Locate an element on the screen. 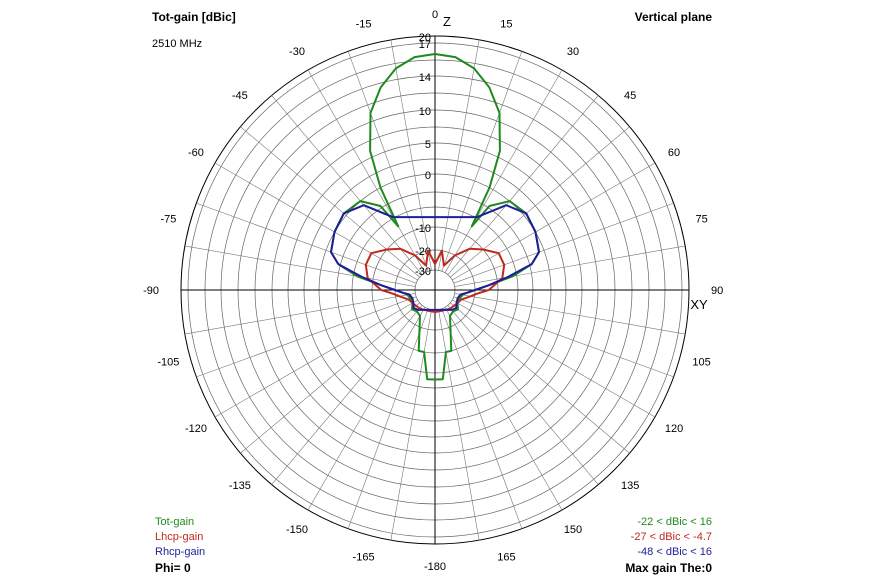  angle-label: 75 is located at coordinates (701, 220).